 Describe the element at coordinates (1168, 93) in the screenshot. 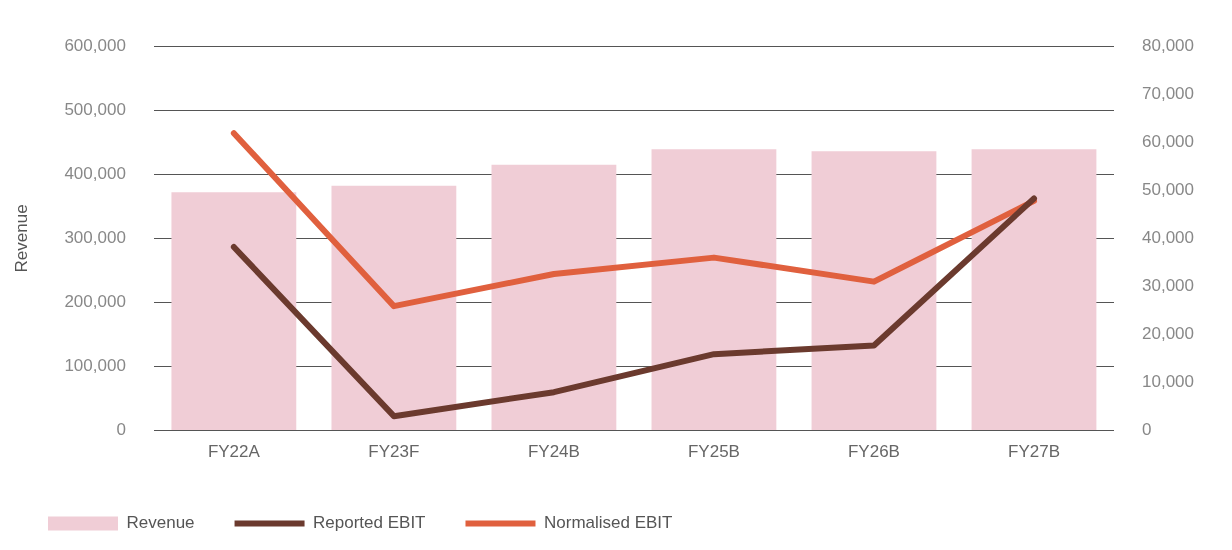

I see `y2-tick-label: 70,000` at that location.